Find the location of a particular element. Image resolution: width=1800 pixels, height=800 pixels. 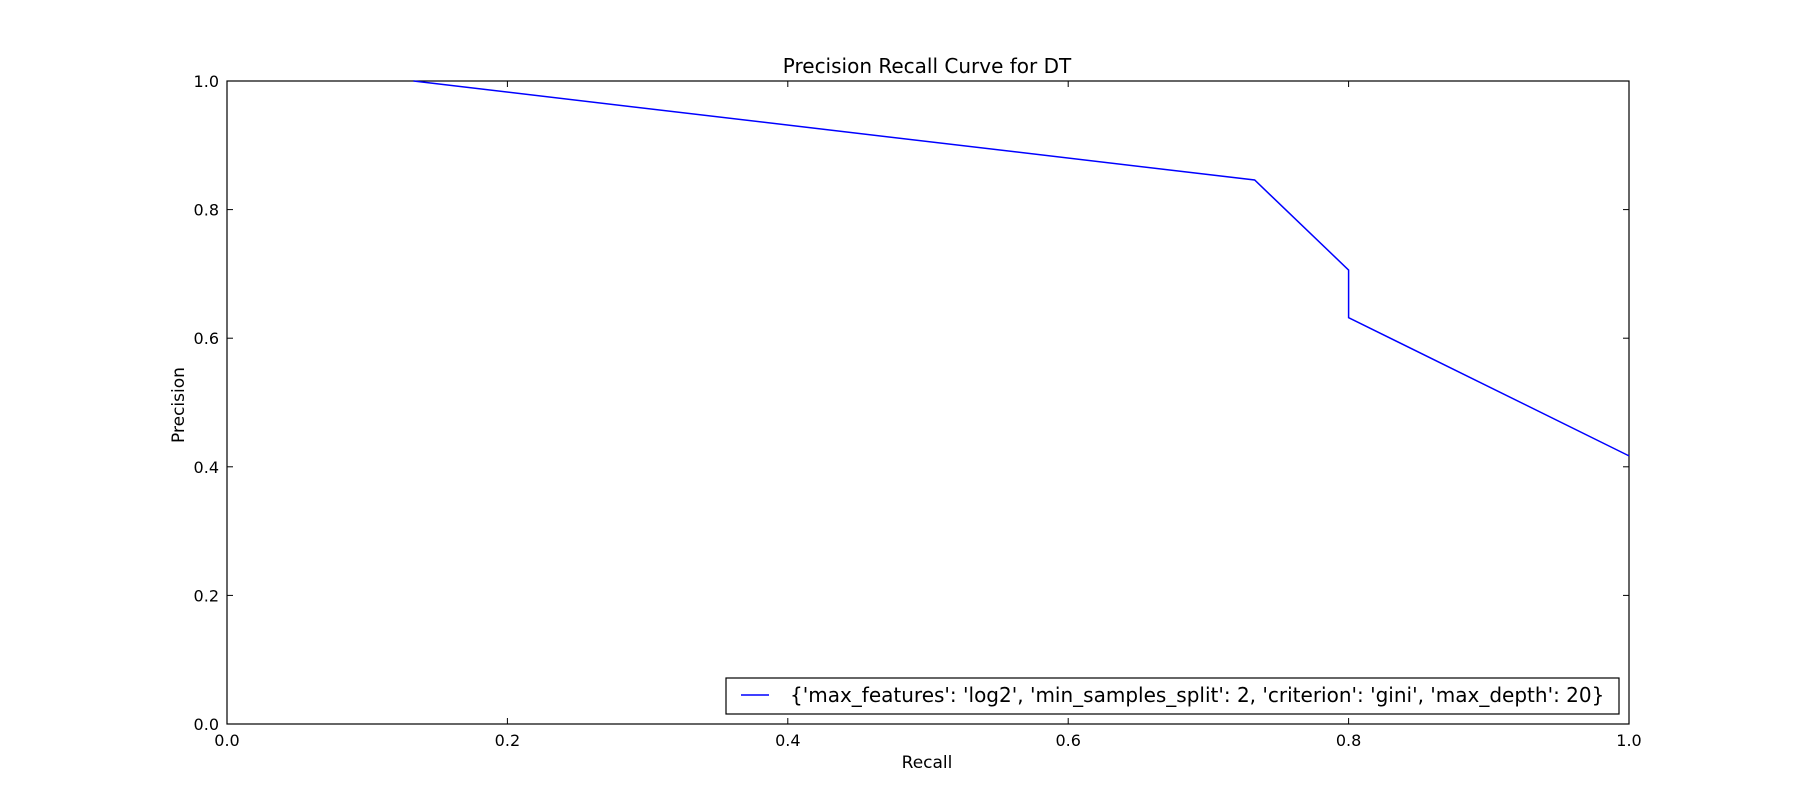

y-tick-label: 0.8 is located at coordinates (206, 210).